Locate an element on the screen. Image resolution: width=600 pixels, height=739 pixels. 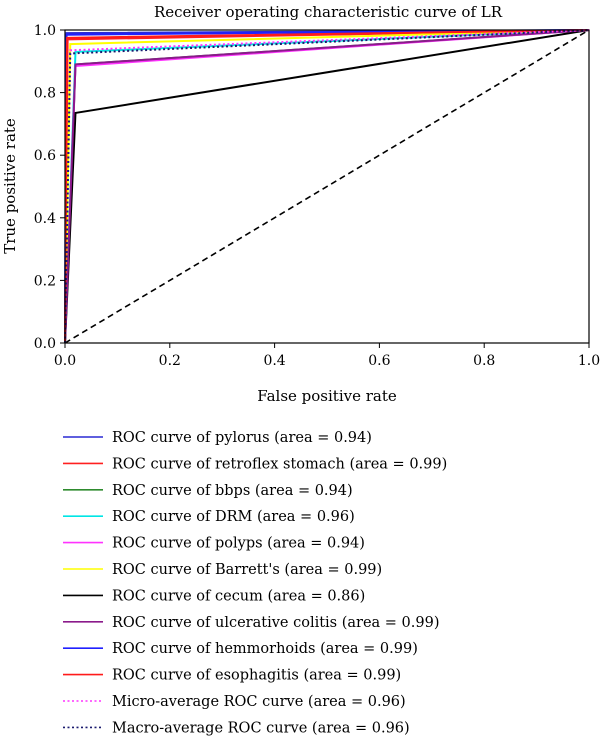
y-axis-label: True positive rate is located at coordinates (10, 186).